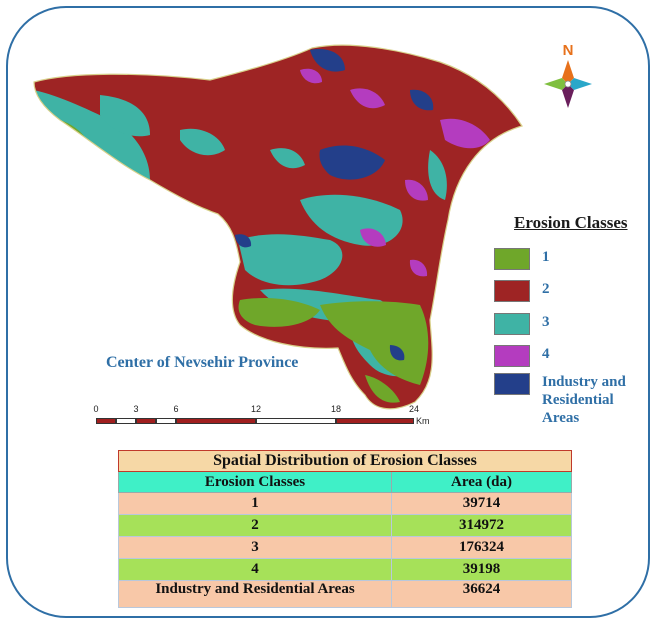 The image size is (658, 628). I want to click on table-row: 4 39198, so click(345, 569).